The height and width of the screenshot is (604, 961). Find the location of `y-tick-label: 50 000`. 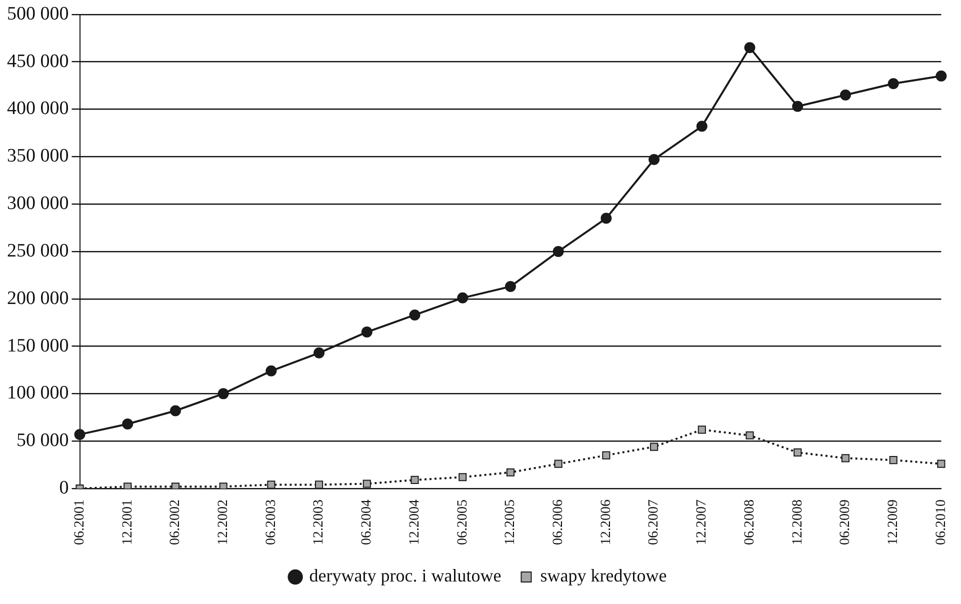

y-tick-label: 50 000 is located at coordinates (42, 441).